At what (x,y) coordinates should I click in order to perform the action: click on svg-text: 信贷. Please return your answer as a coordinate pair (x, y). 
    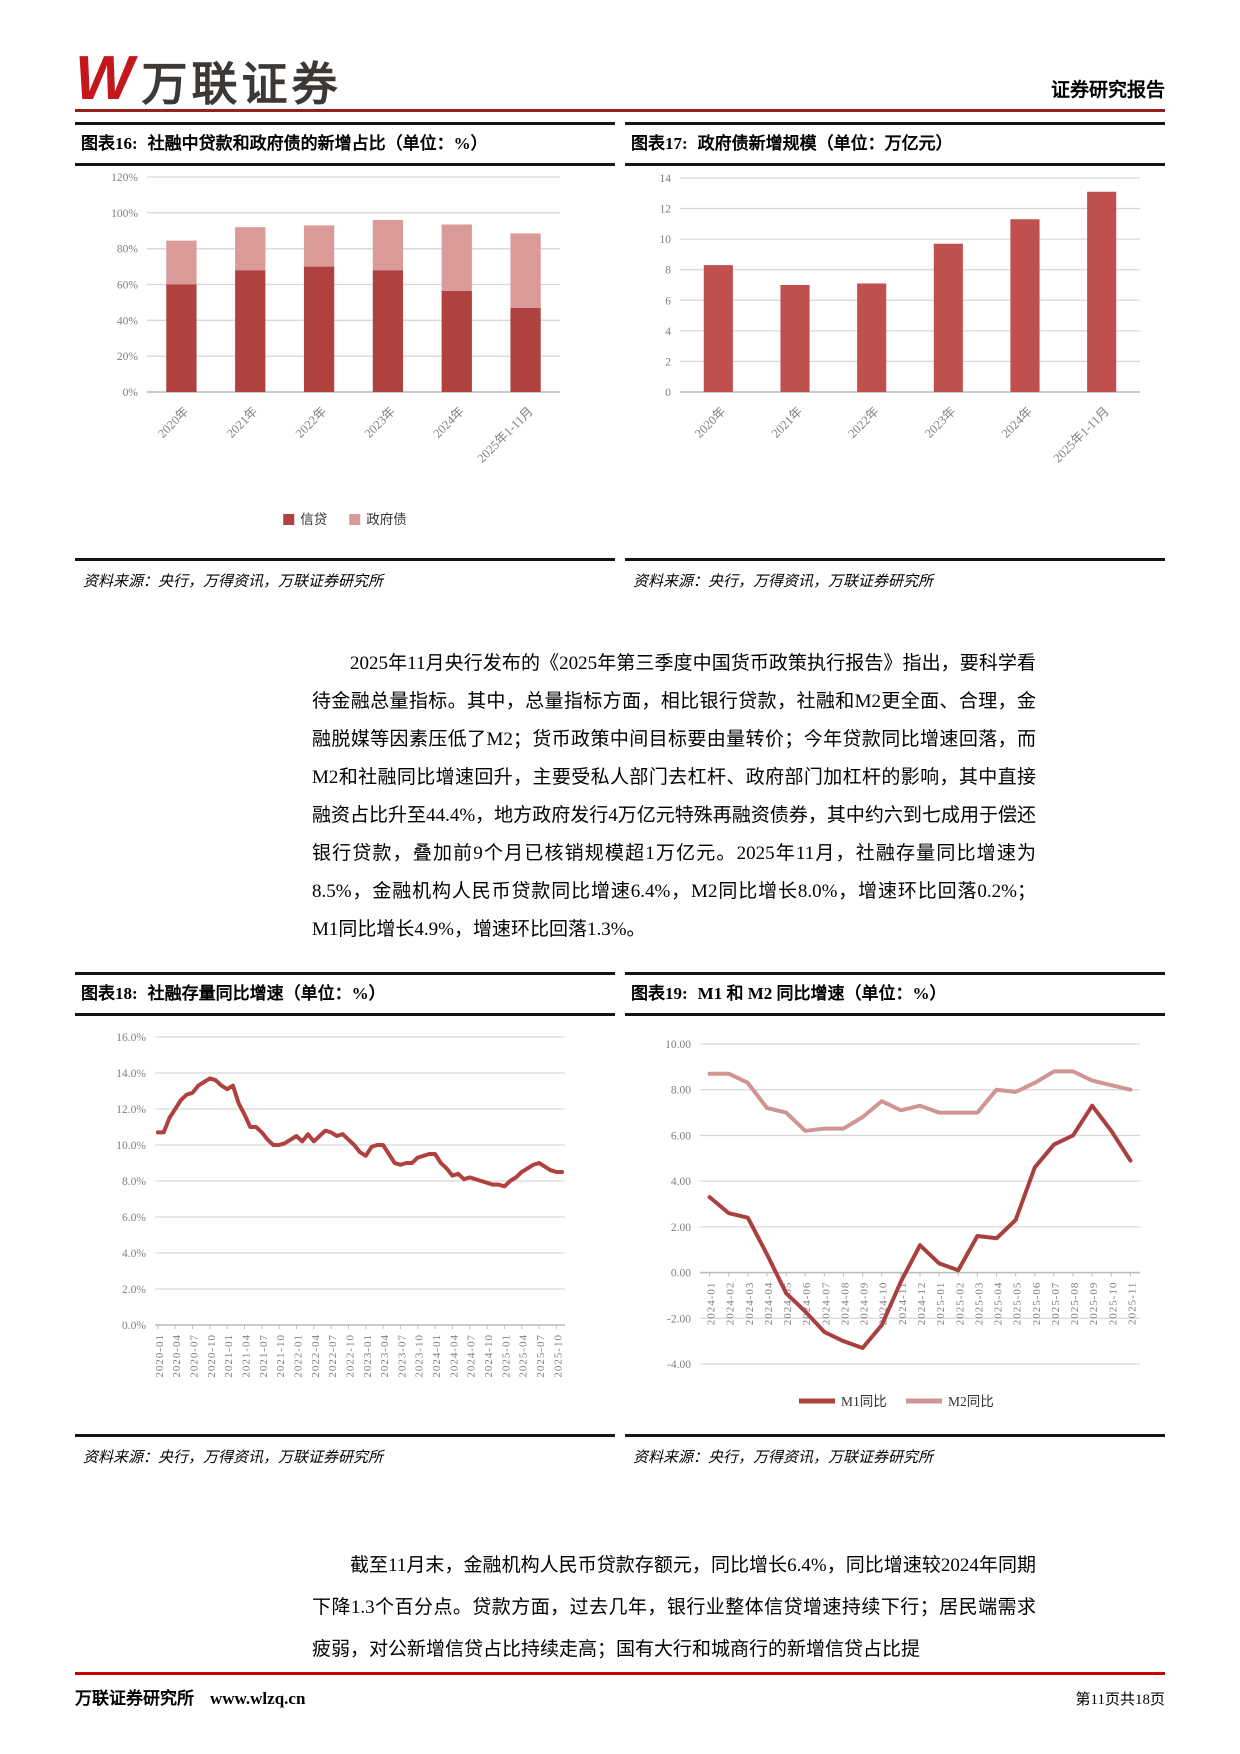
    Looking at the image, I should click on (313, 519).